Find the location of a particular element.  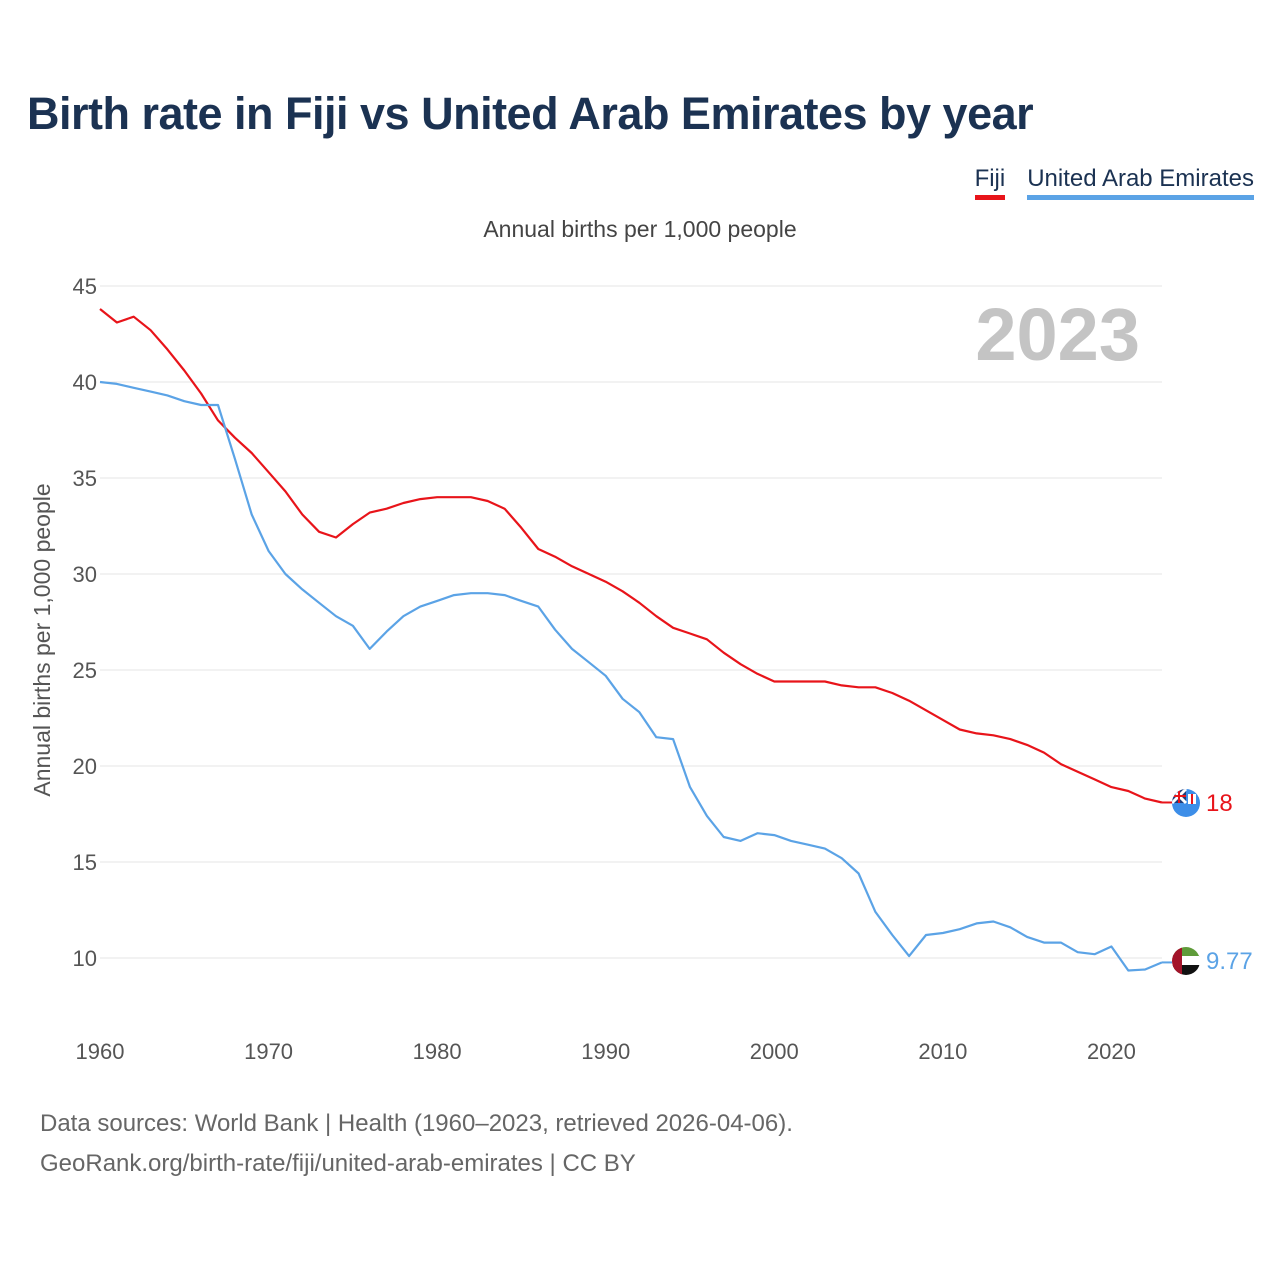

year-watermark: 2023 is located at coordinates (1057, 334).